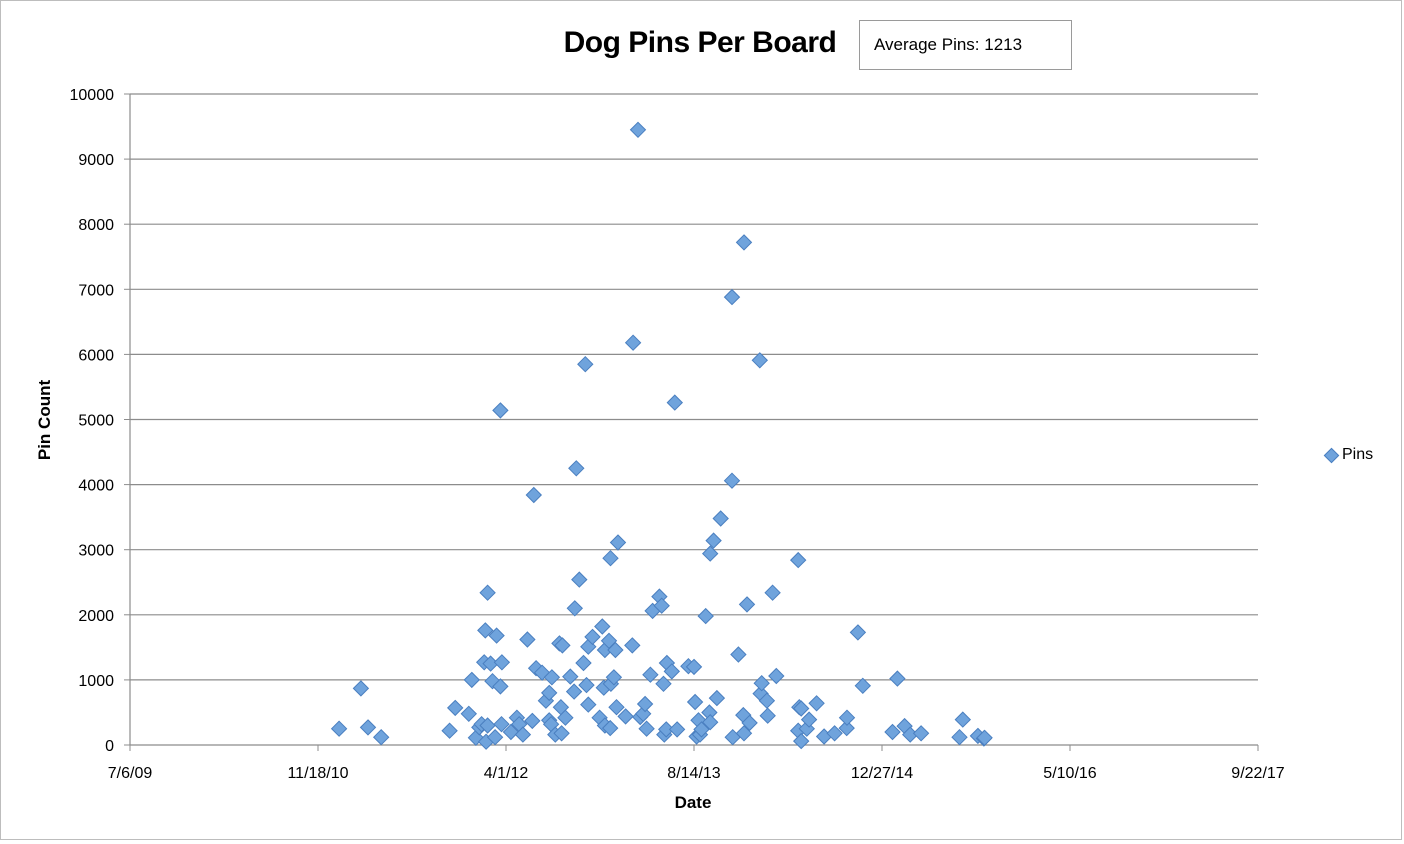 The width and height of the screenshot is (1404, 844). I want to click on y-tick-label: 7000, so click(96, 290).